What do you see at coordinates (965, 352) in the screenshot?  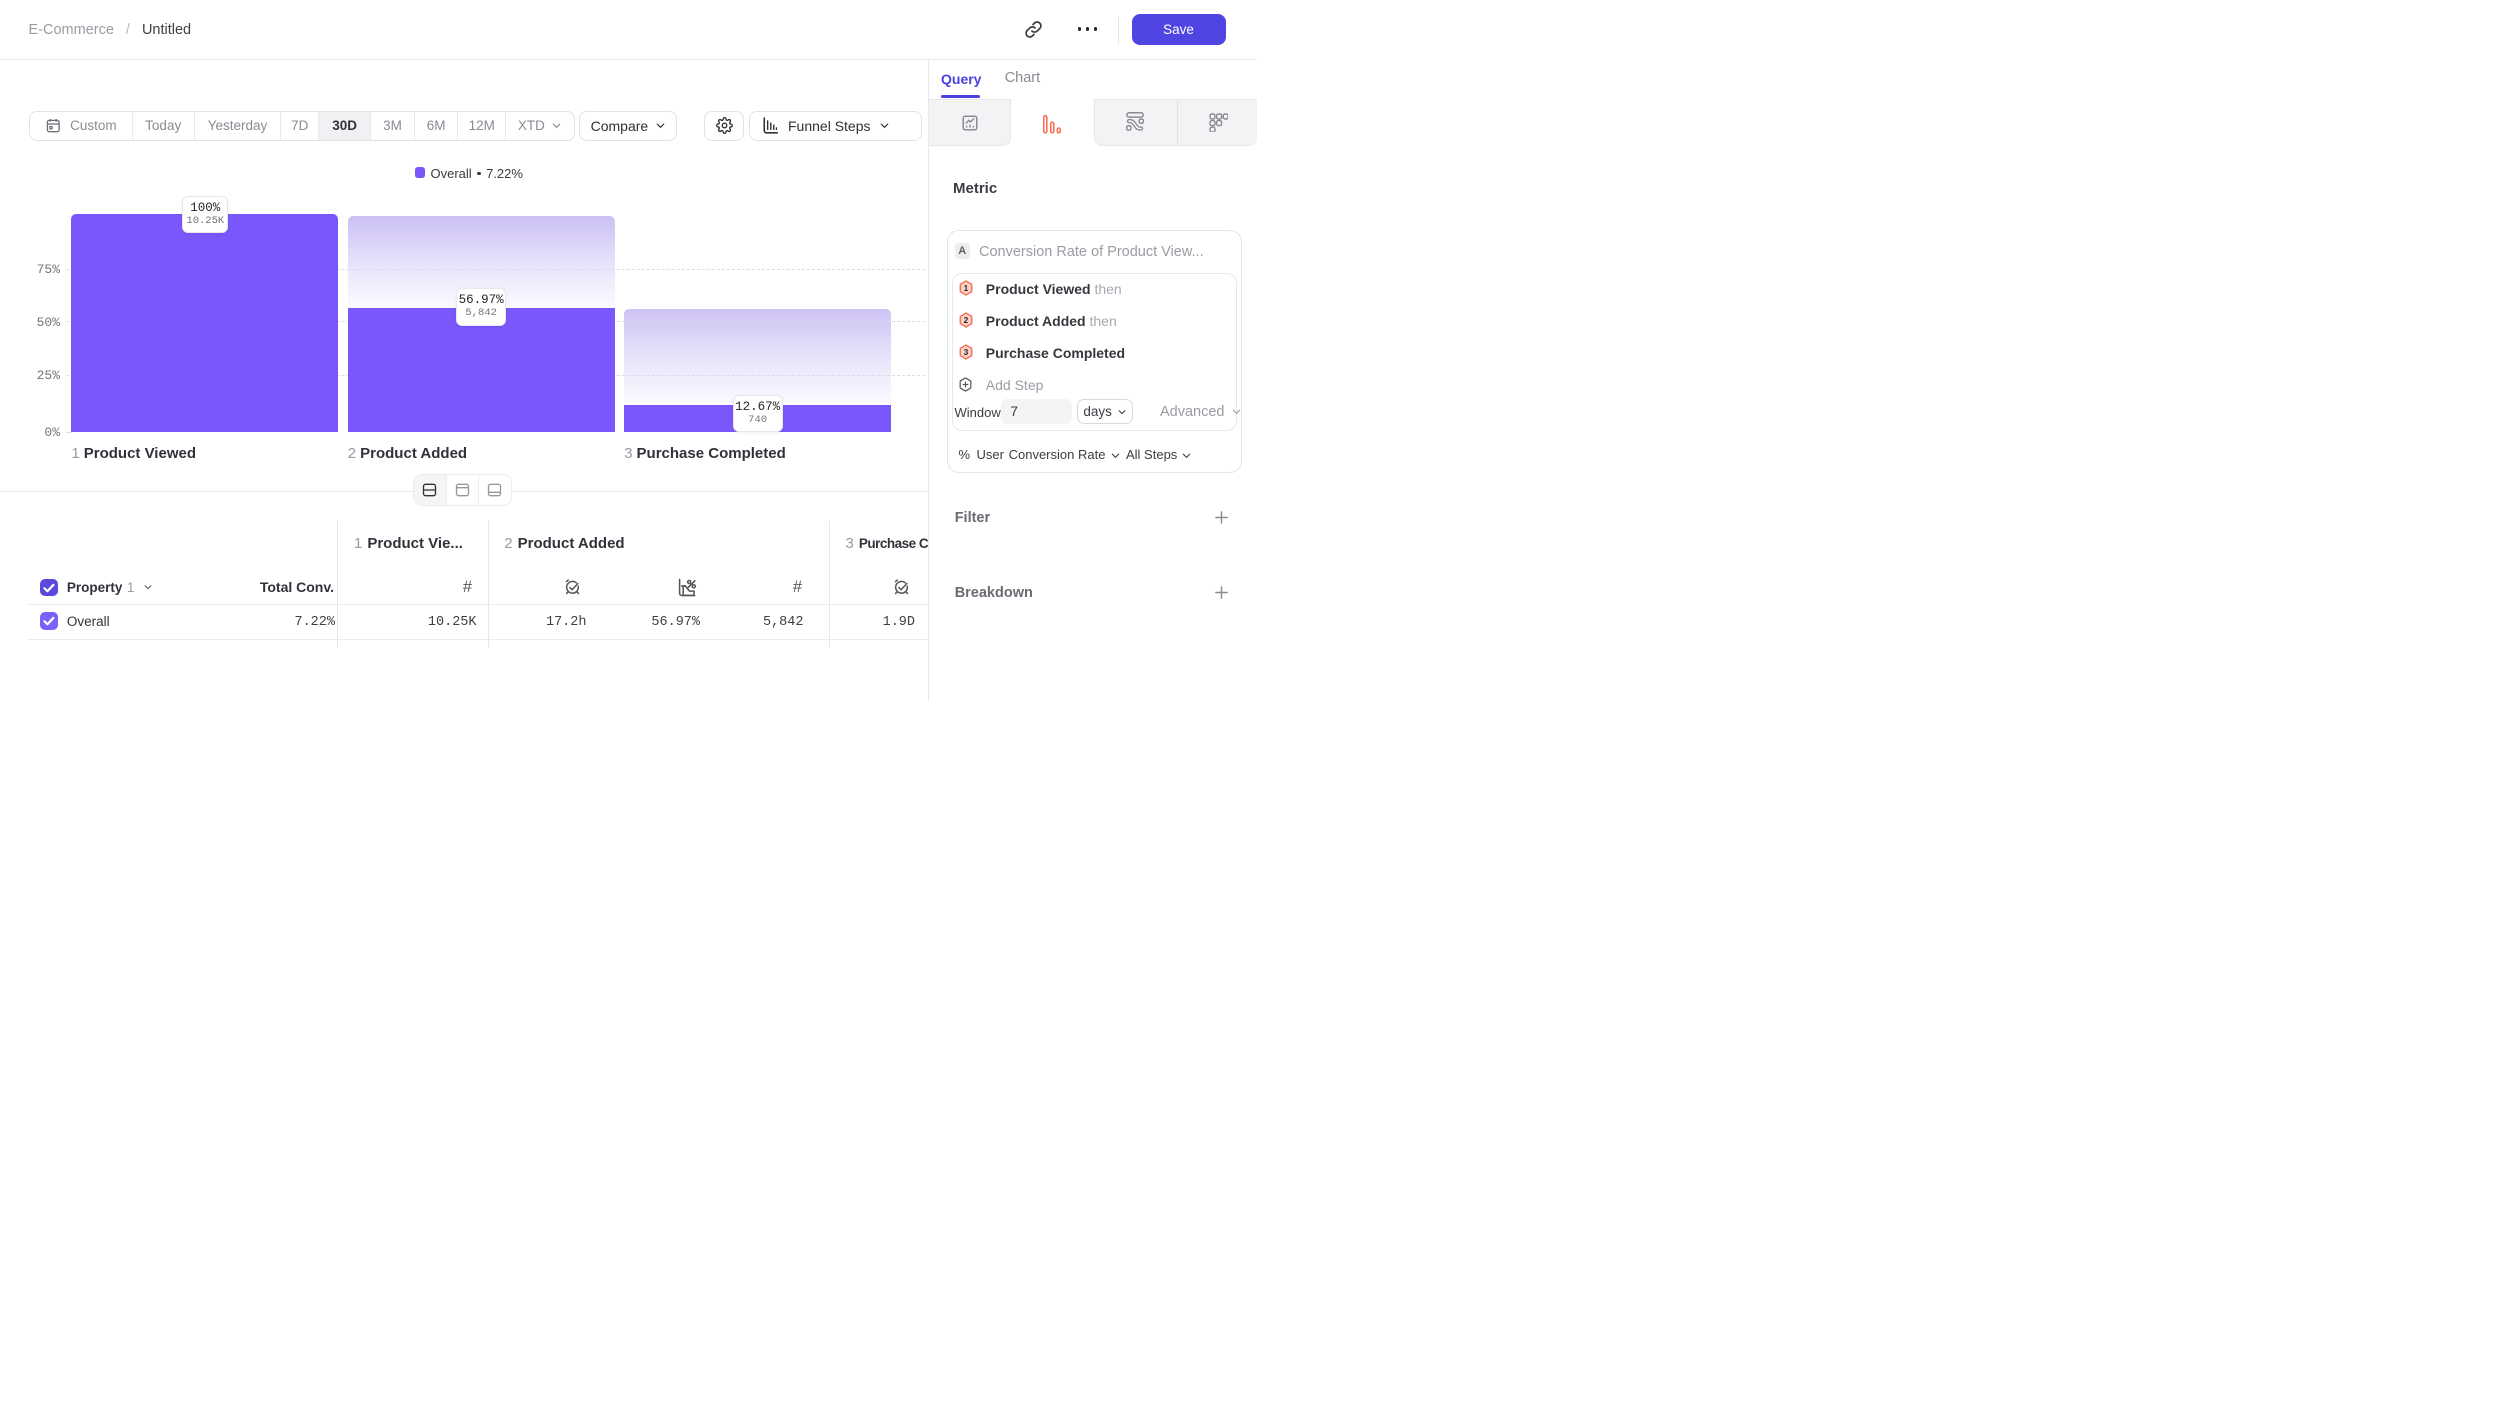 I see `svg-text: 3` at bounding box center [965, 352].